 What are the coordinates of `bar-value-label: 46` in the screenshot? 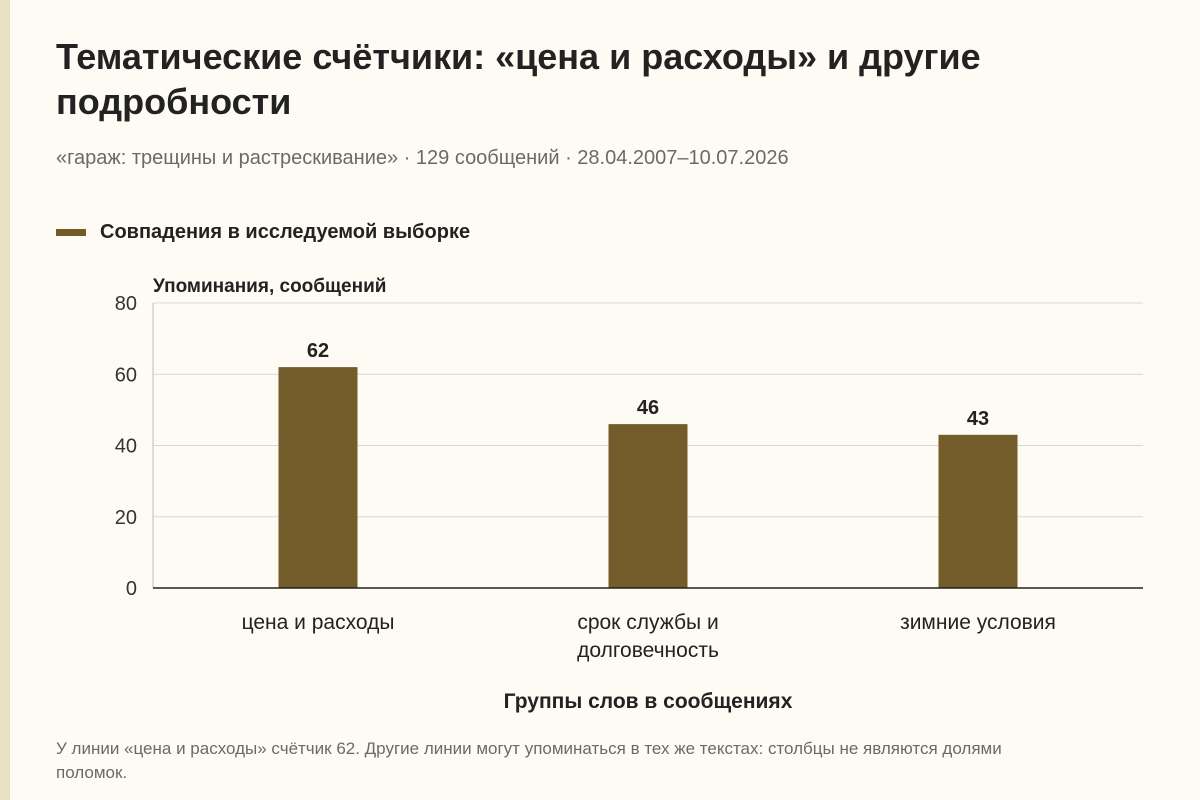 It's located at (648, 408).